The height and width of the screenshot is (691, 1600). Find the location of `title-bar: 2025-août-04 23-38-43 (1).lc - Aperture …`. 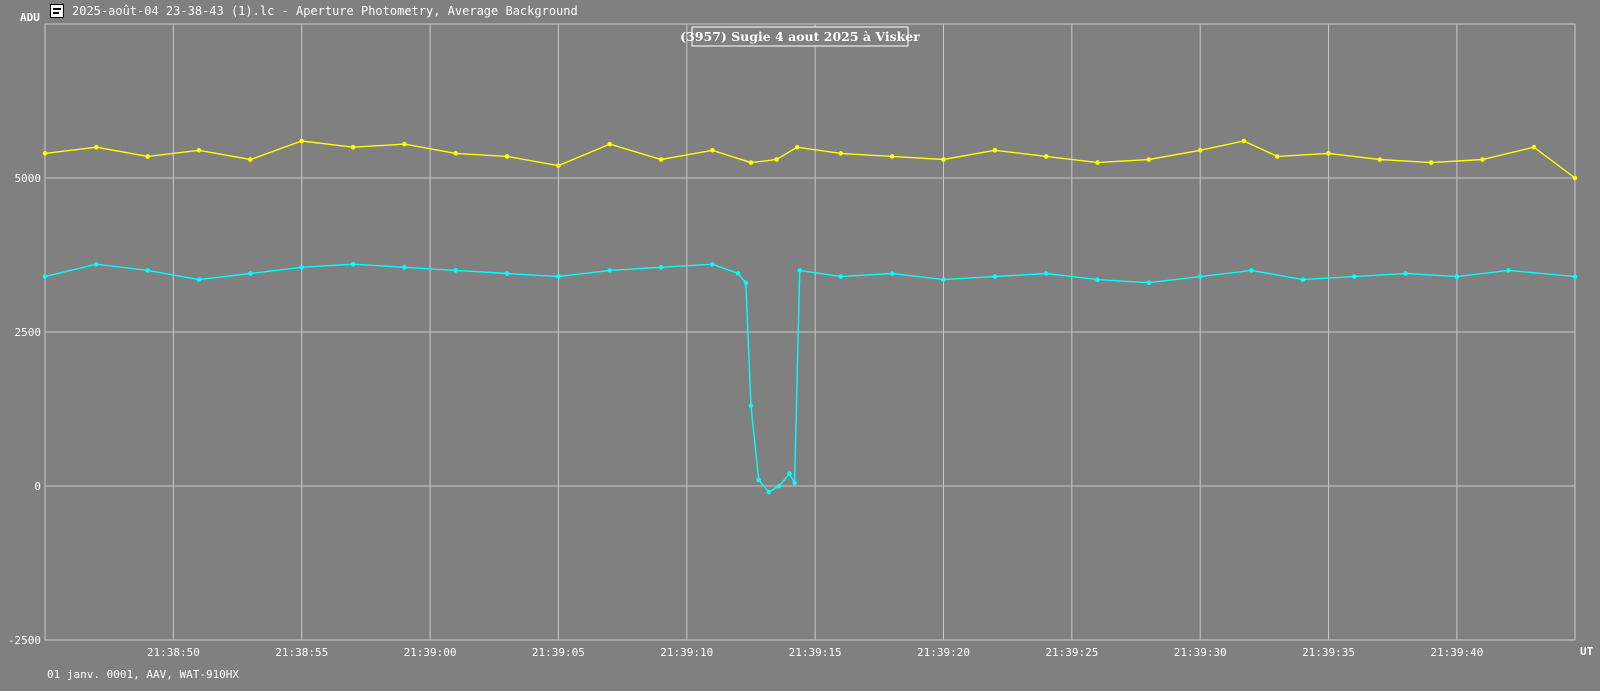

title-bar: 2025-août-04 23-38-43 (1).lc - Aperture … is located at coordinates (800, 12).